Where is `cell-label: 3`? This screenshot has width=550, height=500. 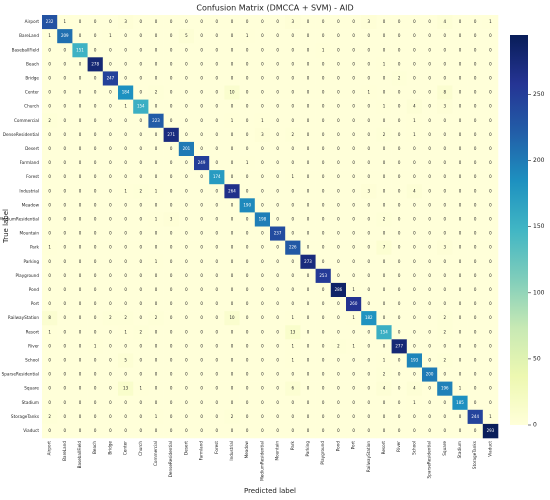
cell-label: 3 is located at coordinates (125, 21).